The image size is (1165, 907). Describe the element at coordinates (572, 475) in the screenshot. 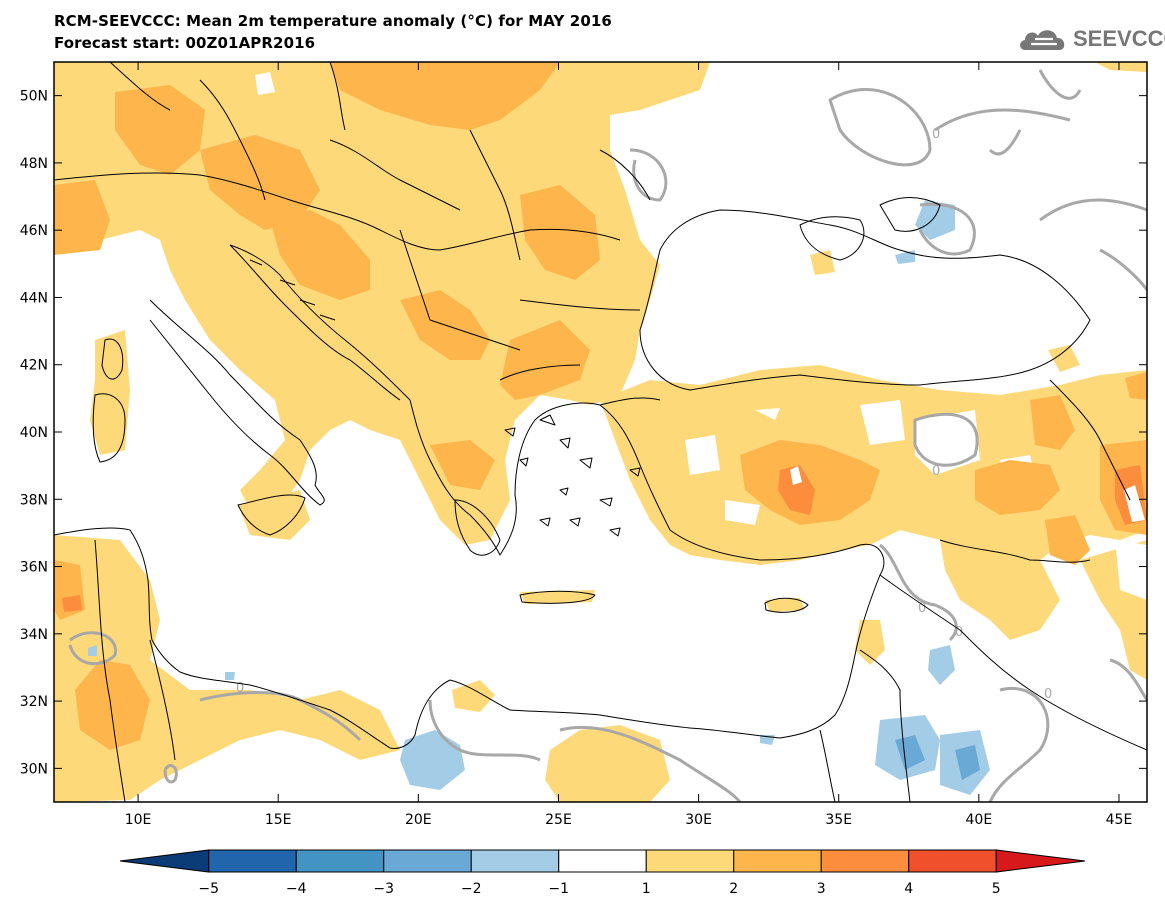

I see `aegean-islands` at that location.